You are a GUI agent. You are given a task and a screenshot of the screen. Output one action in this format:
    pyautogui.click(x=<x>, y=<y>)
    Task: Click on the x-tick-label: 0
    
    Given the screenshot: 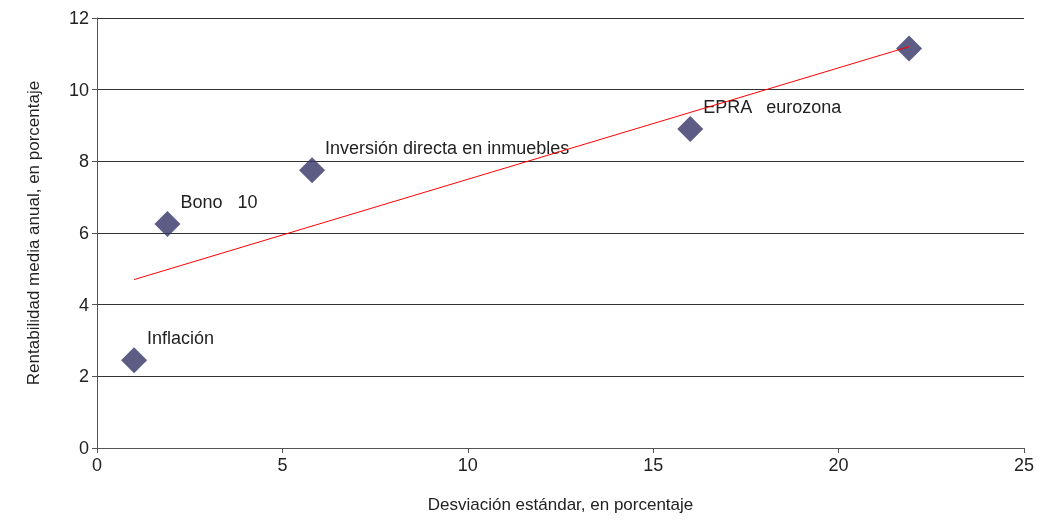 What is the action you would take?
    pyautogui.click(x=97, y=465)
    